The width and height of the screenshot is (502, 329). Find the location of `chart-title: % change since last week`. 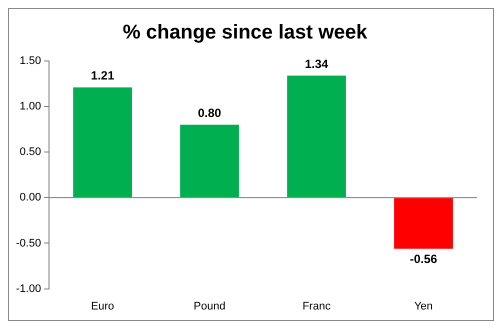

chart-title: % change since last week is located at coordinates (245, 33).